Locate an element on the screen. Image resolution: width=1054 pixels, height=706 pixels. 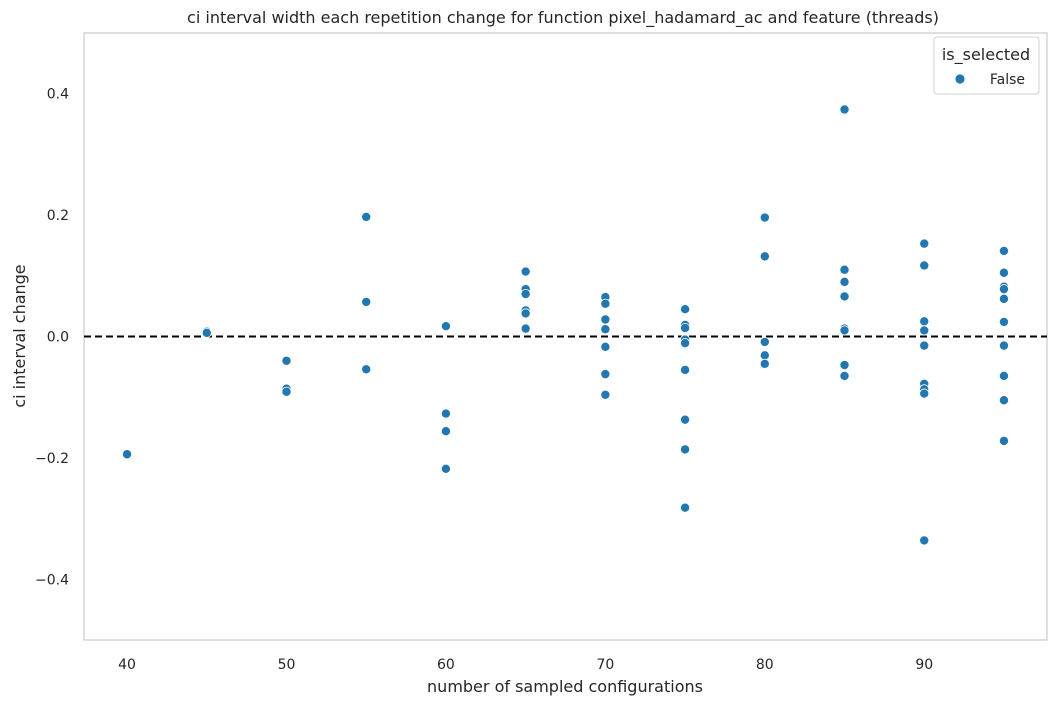
y-axis: 0.4 0.2 0.0 −0.2 −0.4 is located at coordinates (52, 338).